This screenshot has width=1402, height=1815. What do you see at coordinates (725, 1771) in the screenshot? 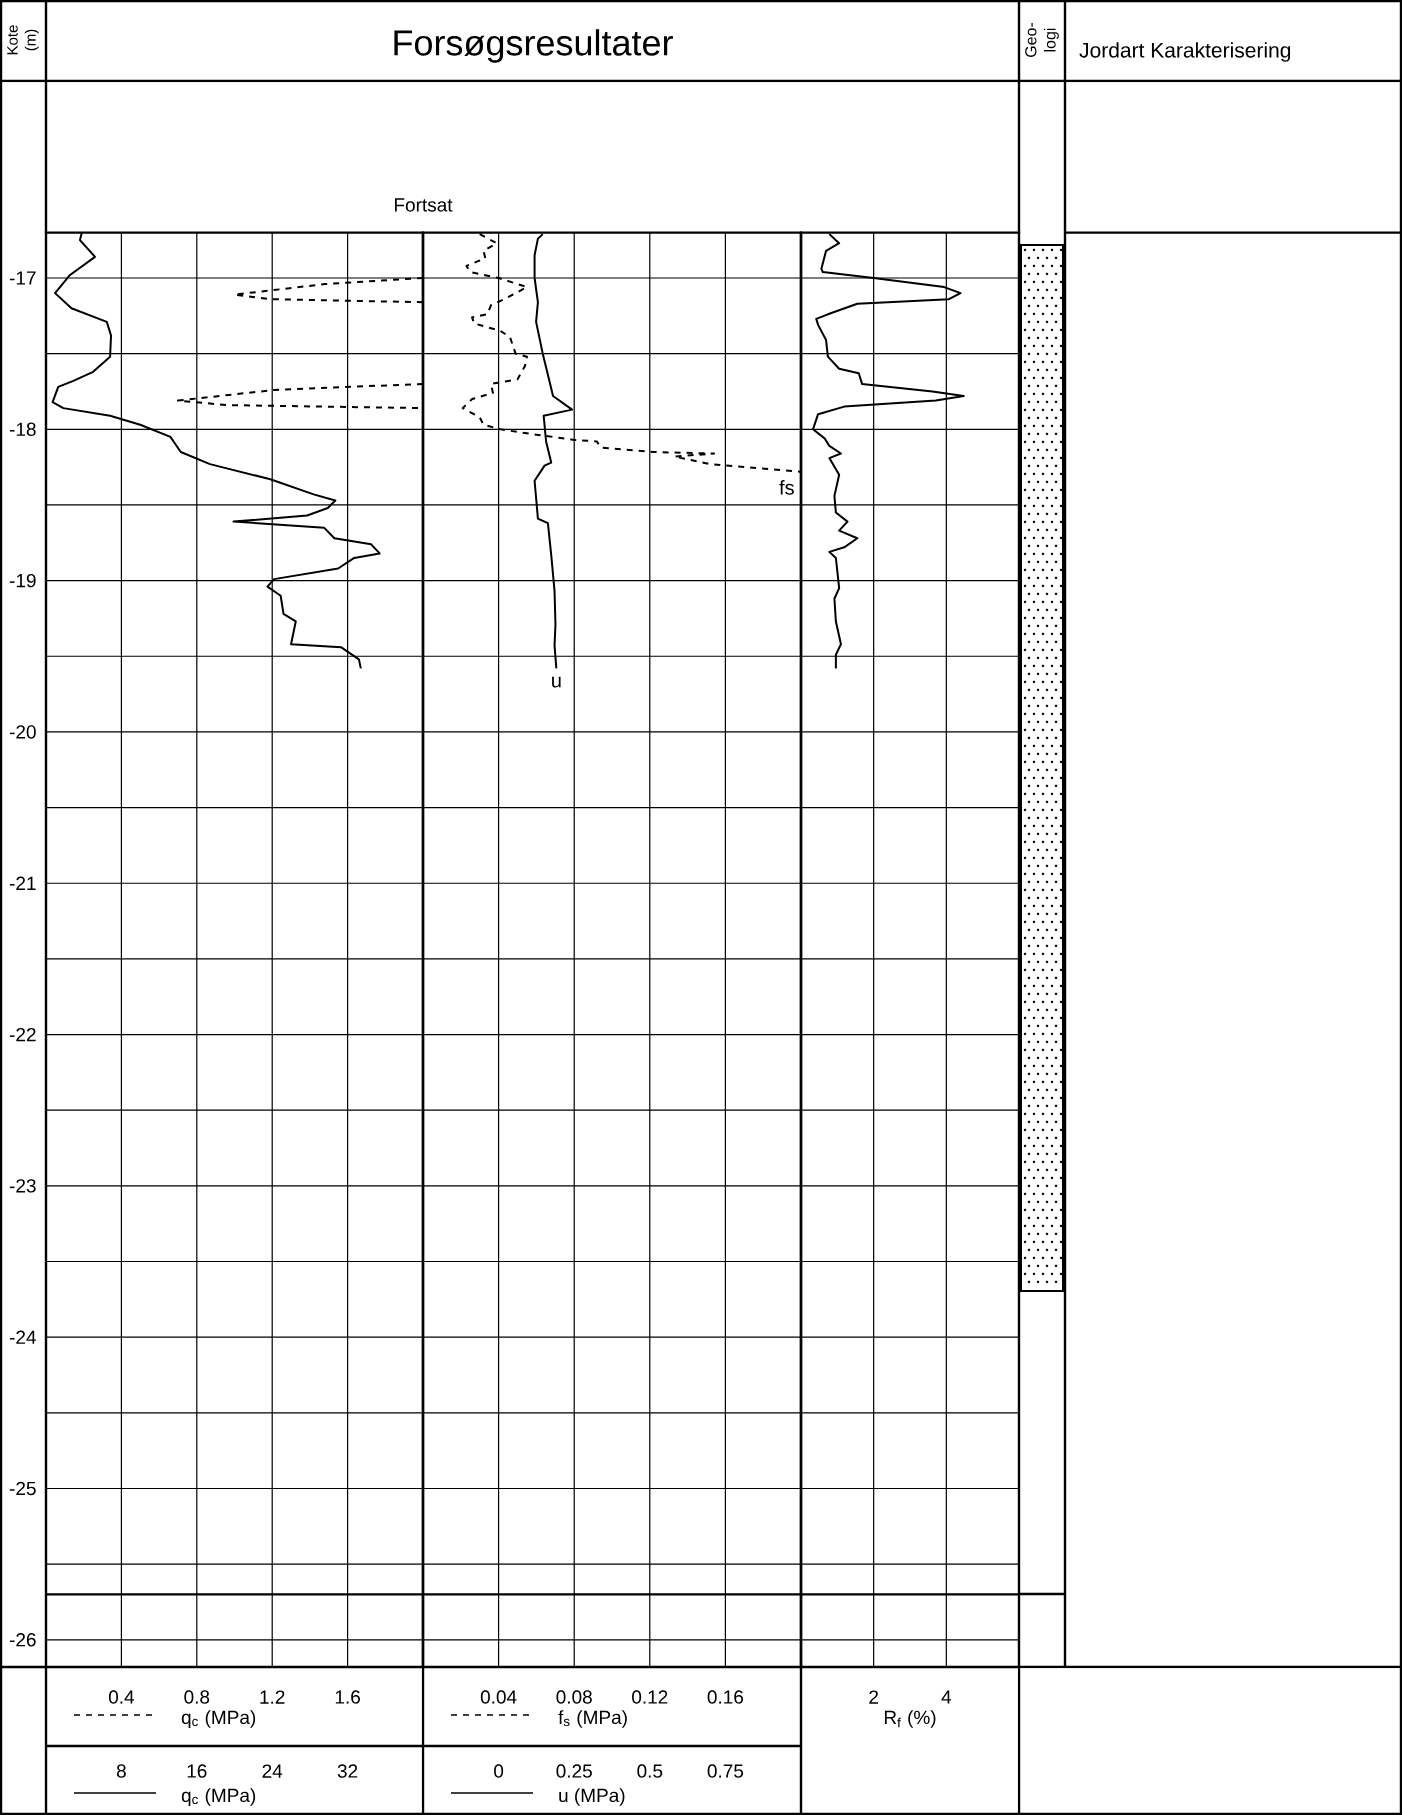
I see `x2-tick-label: 0.75` at bounding box center [725, 1771].